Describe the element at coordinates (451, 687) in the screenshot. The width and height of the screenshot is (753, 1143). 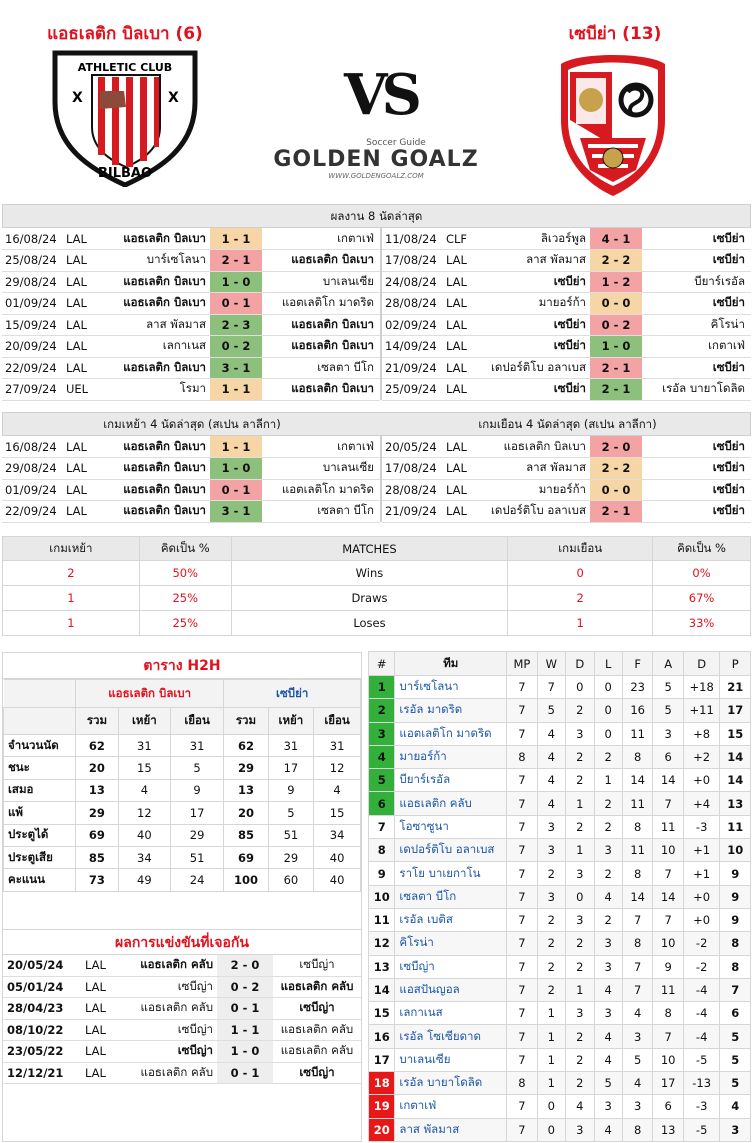
I see `standings-team: บาร์เซโลนา` at that location.